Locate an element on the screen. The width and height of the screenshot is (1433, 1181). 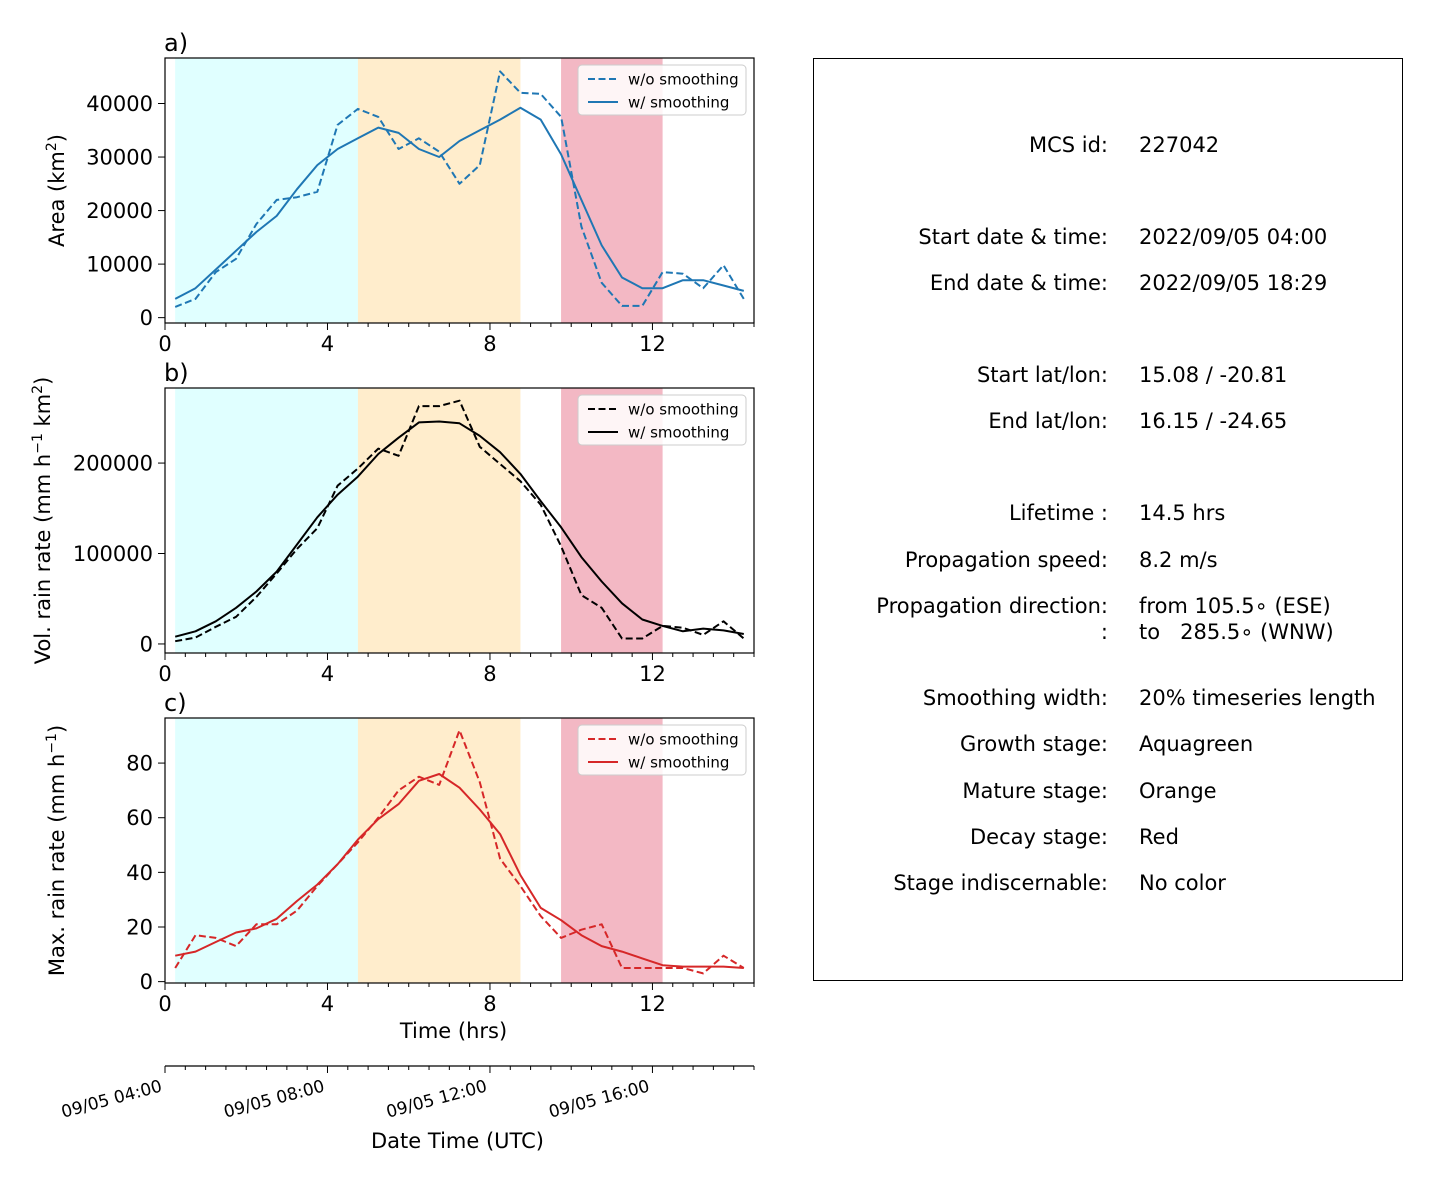
info-value: 16.15 / -24.65 is located at coordinates (1213, 421).